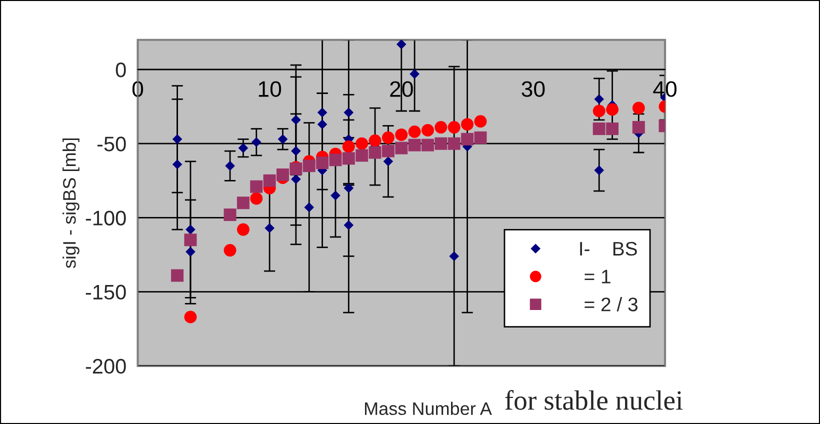 This screenshot has width=820, height=424. I want to click on legend-label: I- BS, so click(608, 249).